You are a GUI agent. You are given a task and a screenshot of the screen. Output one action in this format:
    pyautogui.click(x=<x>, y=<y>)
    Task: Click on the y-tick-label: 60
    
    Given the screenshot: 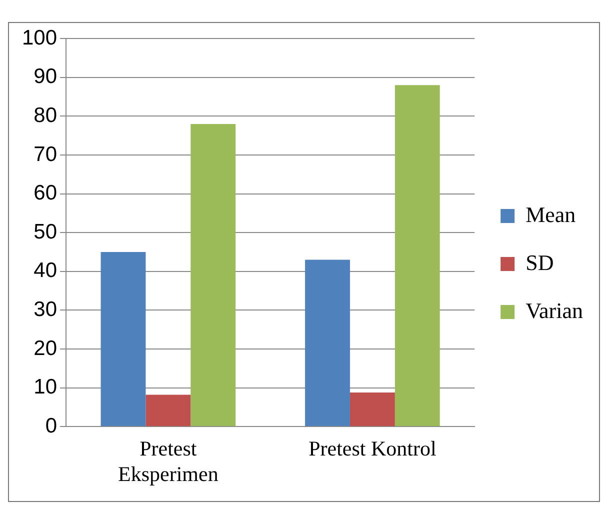 What is the action you would take?
    pyautogui.click(x=46, y=193)
    